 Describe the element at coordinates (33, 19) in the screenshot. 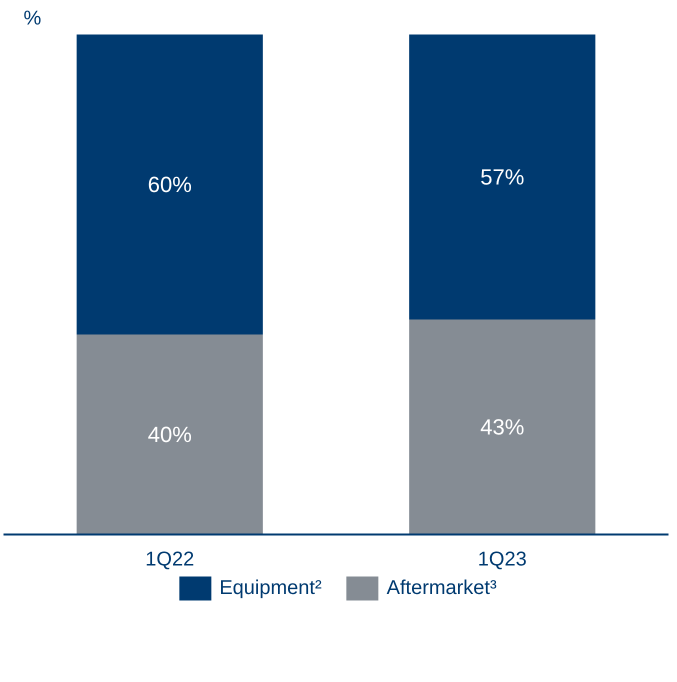

I see `y-axis-title: %` at that location.